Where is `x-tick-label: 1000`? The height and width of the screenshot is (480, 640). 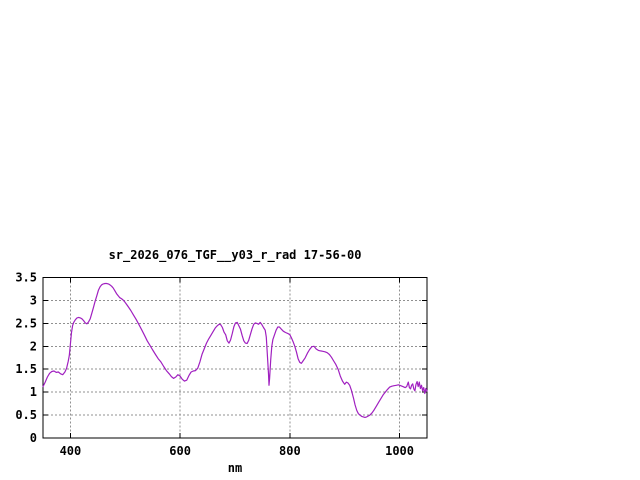
x-tick-label: 1000 is located at coordinates (399, 451).